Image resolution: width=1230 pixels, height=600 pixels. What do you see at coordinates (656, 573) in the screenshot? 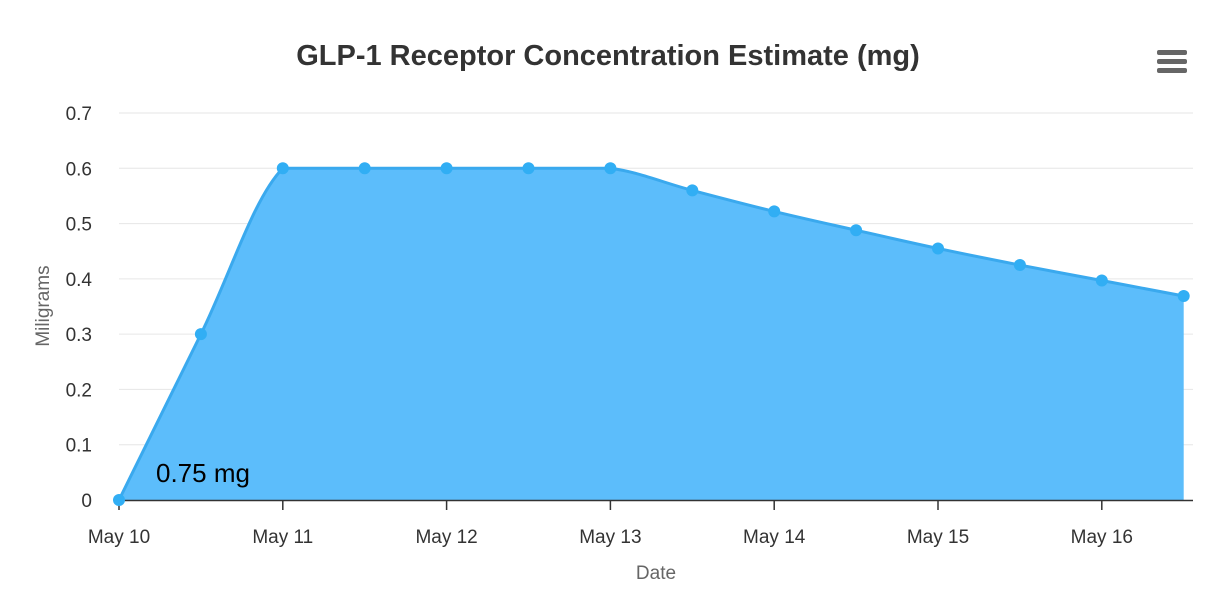
I see `x-axis-title: Date` at bounding box center [656, 573].